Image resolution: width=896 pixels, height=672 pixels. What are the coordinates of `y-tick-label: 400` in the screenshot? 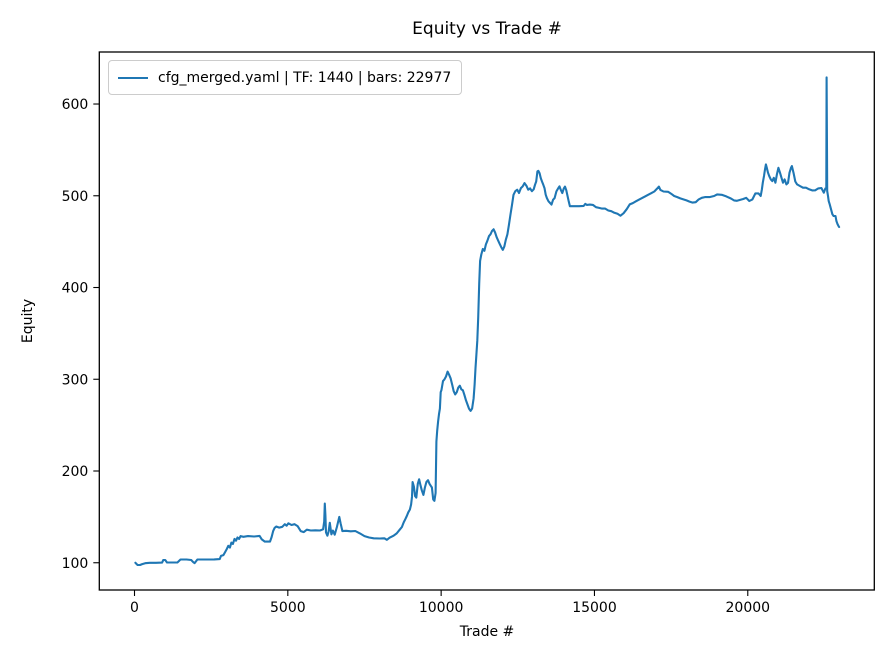 It's located at (75, 289).